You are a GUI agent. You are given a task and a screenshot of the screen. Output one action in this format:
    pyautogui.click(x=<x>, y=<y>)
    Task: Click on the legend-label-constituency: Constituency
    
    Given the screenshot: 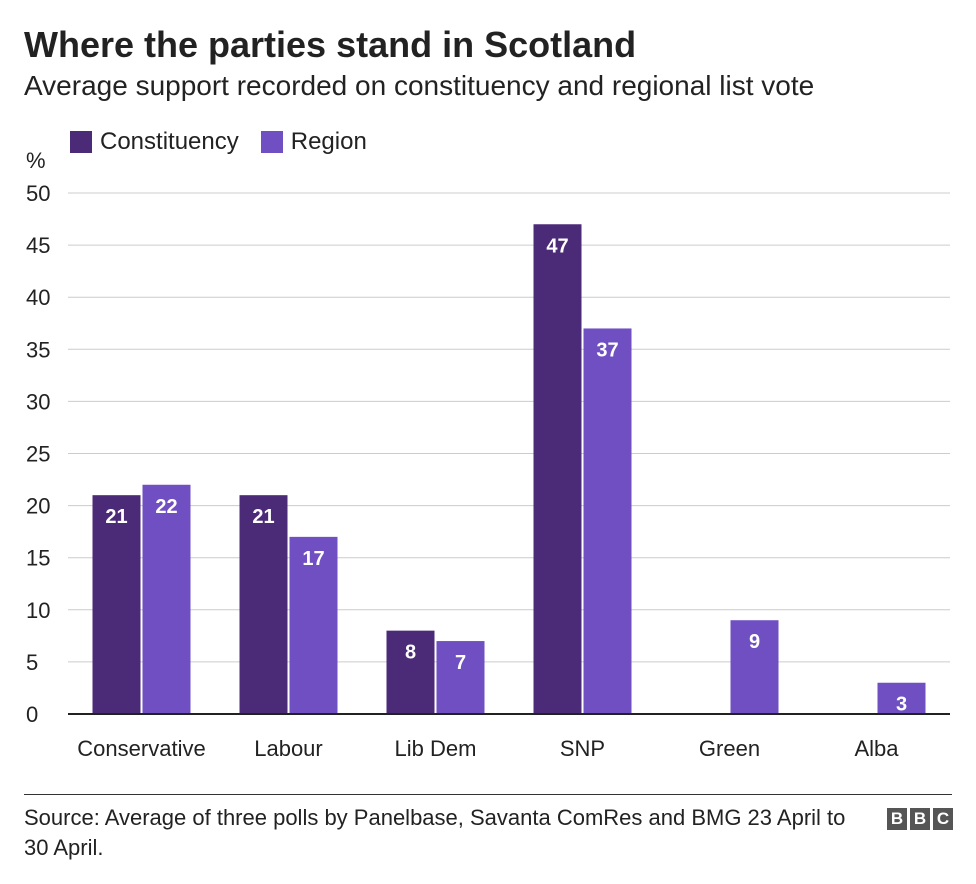 What is the action you would take?
    pyautogui.click(x=169, y=141)
    